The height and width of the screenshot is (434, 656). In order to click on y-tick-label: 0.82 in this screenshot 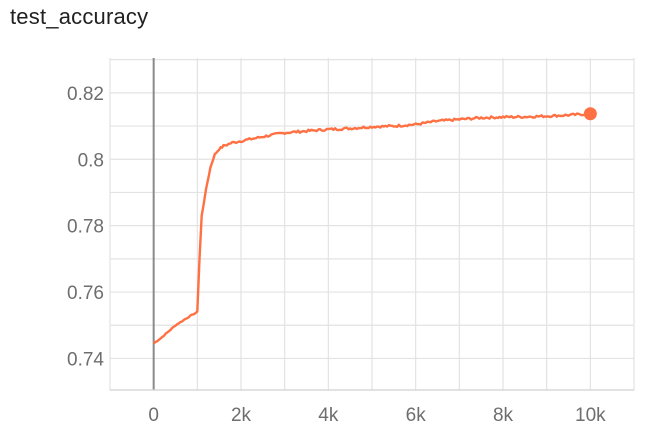, I will do `click(85, 94)`.